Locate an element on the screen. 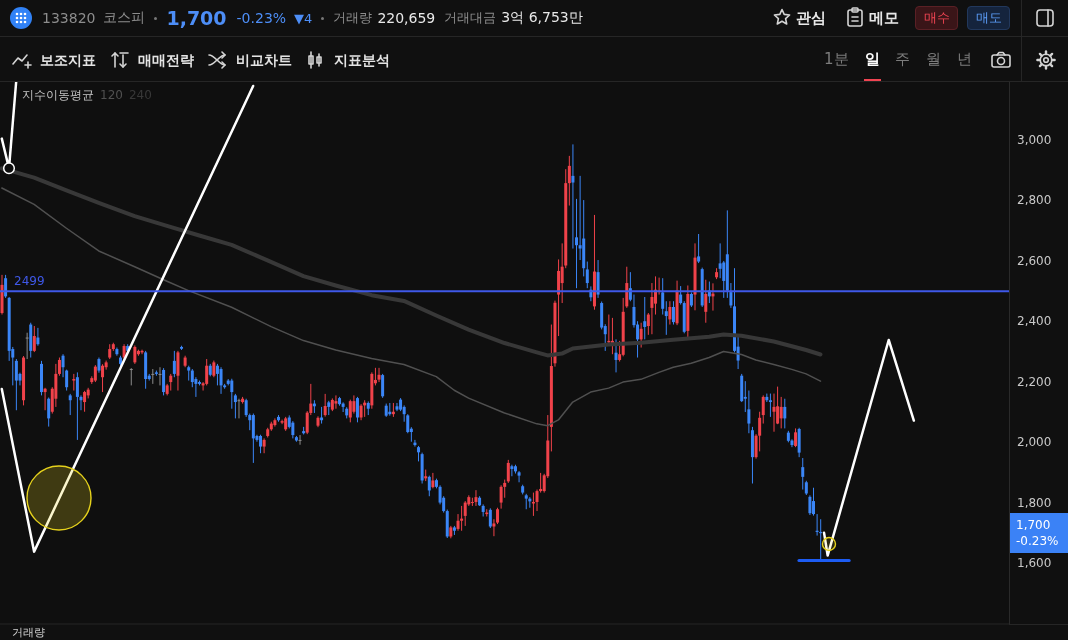 This screenshot has height=640, width=1068. legend-title: 지수이동평균 is located at coordinates (58, 95).